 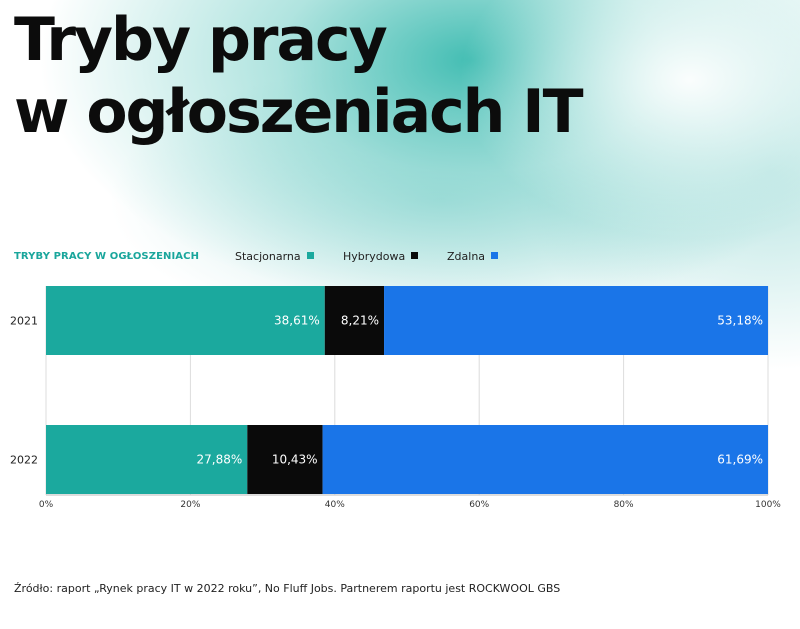 What do you see at coordinates (740, 460) in the screenshot?
I see `data-label-2022-2: 61,69%` at bounding box center [740, 460].